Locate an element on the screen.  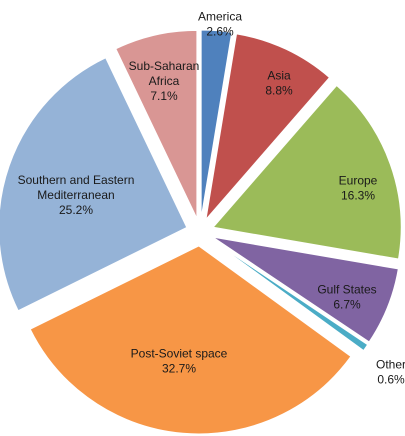
pie-slice-america is located at coordinates (216, 124).